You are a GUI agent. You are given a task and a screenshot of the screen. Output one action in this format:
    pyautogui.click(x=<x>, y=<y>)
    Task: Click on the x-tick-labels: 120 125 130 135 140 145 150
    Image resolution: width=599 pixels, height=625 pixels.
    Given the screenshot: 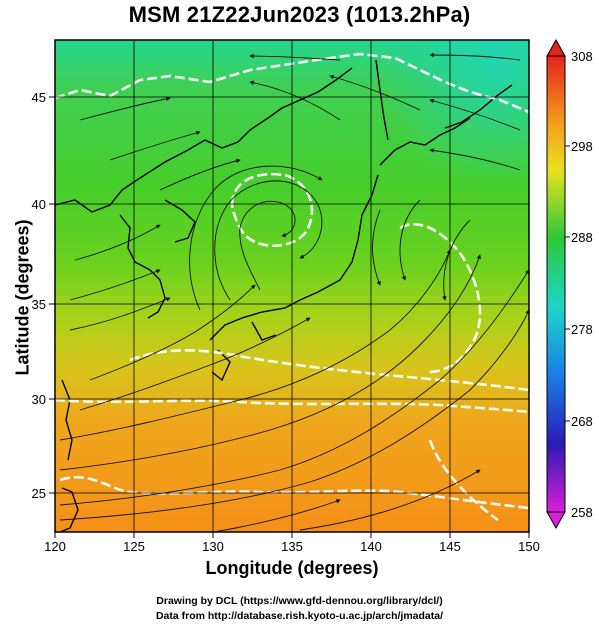 What is the action you would take?
    pyautogui.click(x=292, y=546)
    